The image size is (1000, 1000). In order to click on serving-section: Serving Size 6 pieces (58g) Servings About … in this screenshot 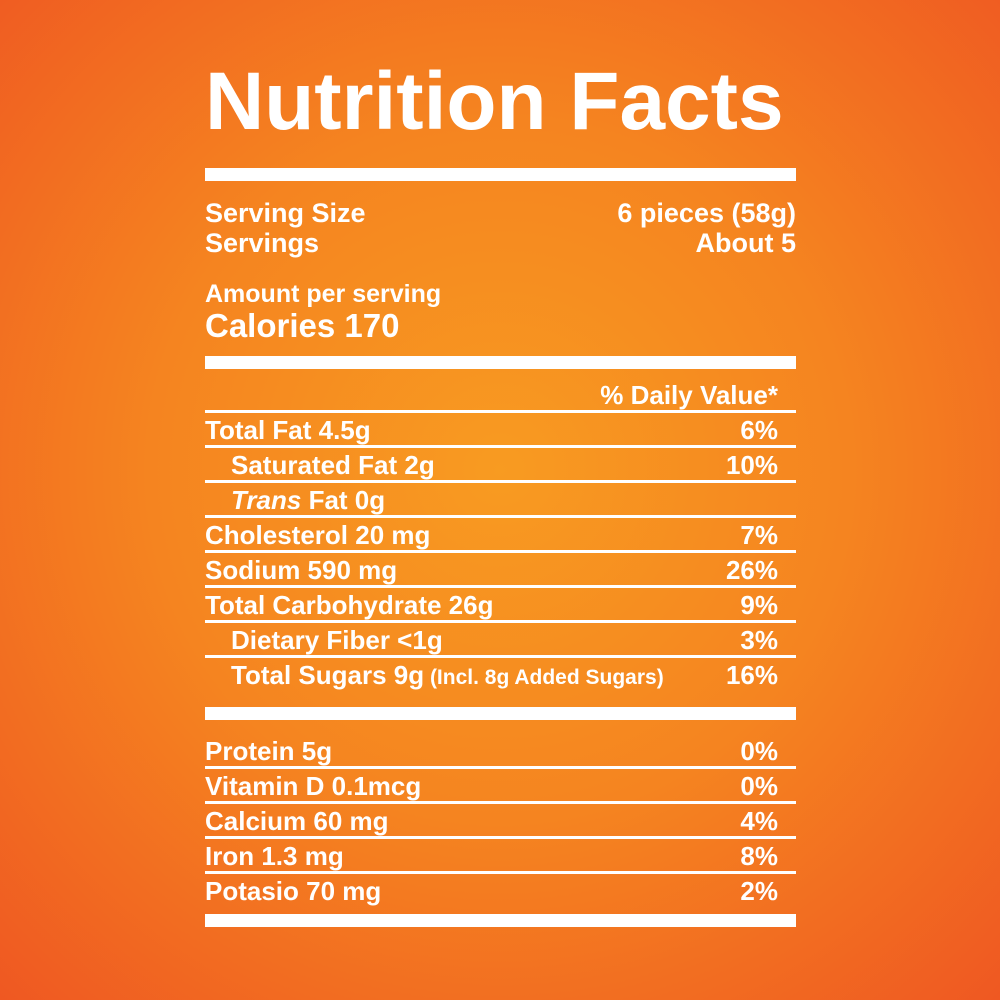, I will do `click(500, 228)`.